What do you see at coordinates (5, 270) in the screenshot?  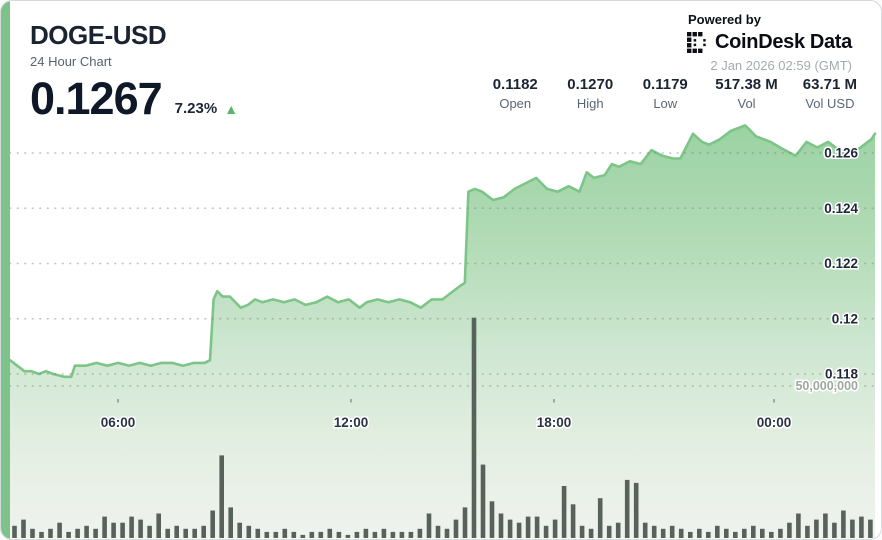 I see `accent-stripe` at bounding box center [5, 270].